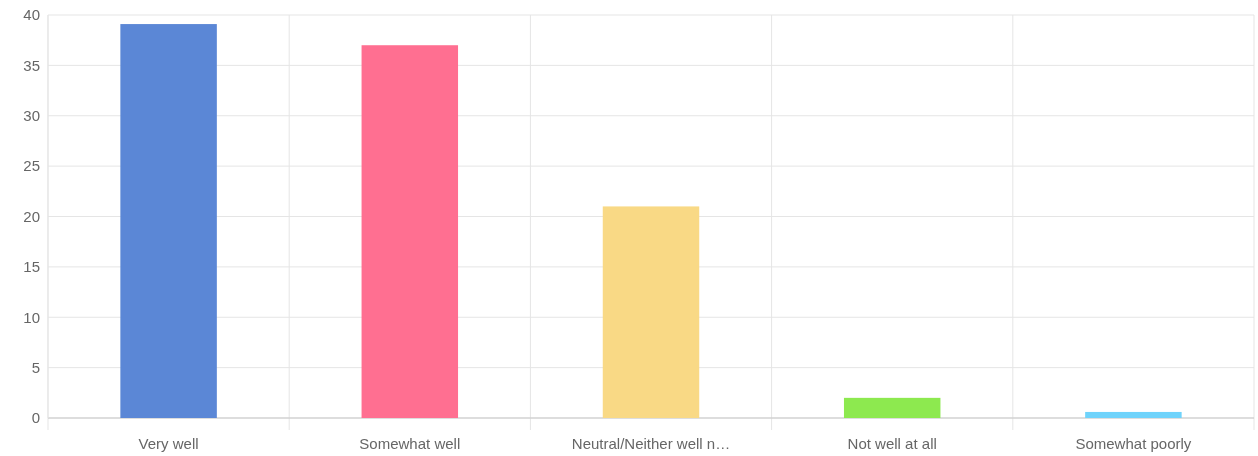  Describe the element at coordinates (168, 443) in the screenshot. I see `x-tick-label: Very well` at that location.